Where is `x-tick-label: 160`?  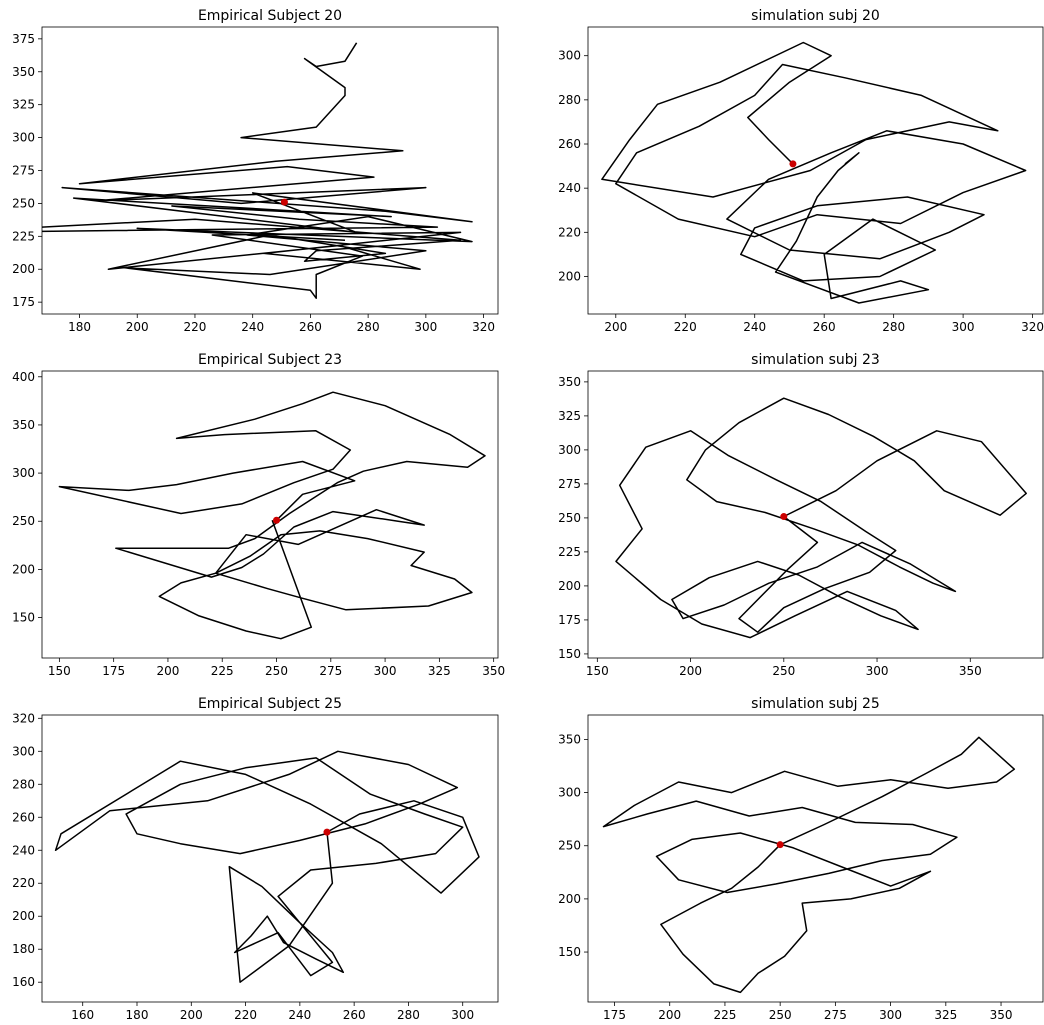
x-tick-label: 160 is located at coordinates (82, 1015).